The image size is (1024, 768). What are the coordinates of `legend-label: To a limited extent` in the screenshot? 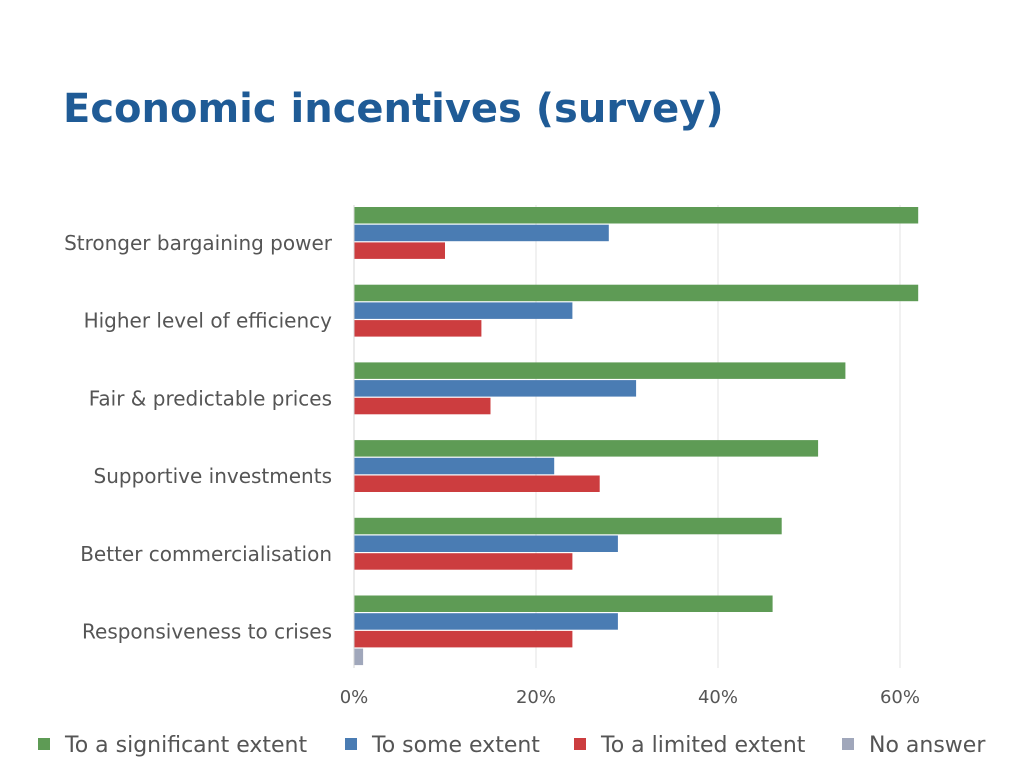 It's located at (703, 745).